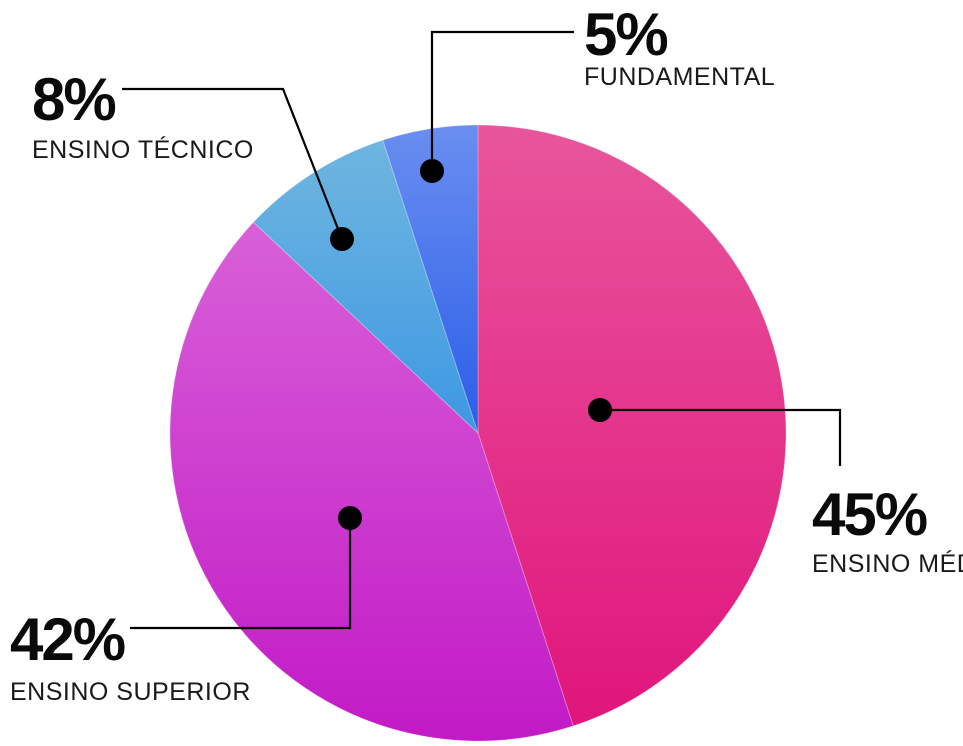 Image resolution: width=963 pixels, height=746 pixels. What do you see at coordinates (143, 149) in the screenshot?
I see `slice-category-label-ensino-tecnico: ENSINO TÉCNICO` at bounding box center [143, 149].